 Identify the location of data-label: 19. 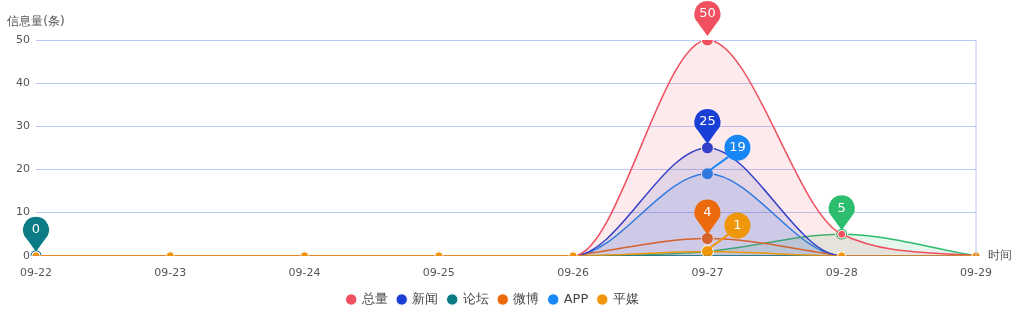
(737, 147).